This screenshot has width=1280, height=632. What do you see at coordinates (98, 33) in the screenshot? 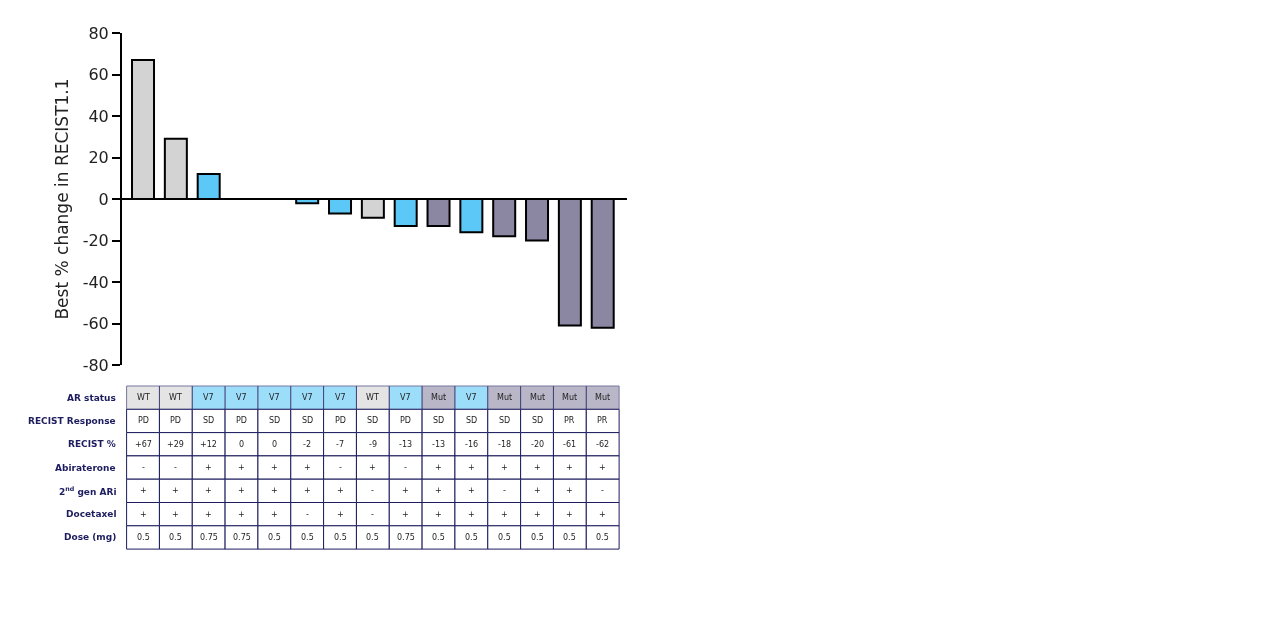
I see `y-tick-label: 80` at bounding box center [98, 33].